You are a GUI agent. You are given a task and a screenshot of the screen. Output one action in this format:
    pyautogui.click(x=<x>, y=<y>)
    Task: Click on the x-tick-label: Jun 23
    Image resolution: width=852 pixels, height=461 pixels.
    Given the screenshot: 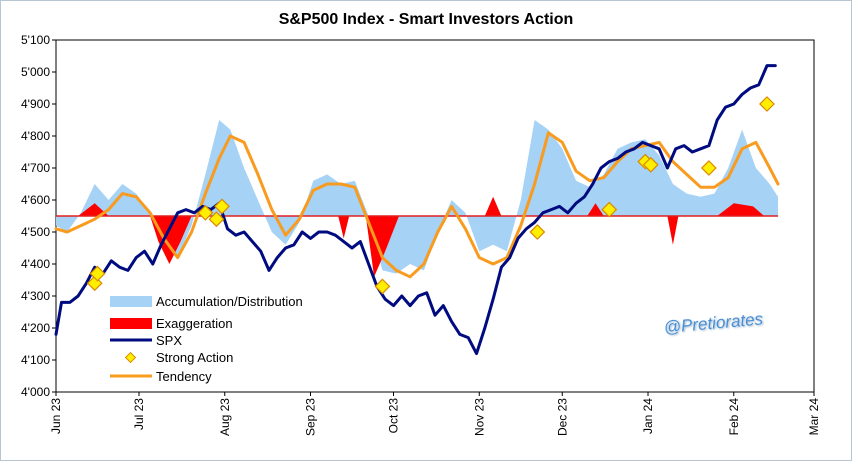 What is the action you would take?
    pyautogui.click(x=56, y=416)
    